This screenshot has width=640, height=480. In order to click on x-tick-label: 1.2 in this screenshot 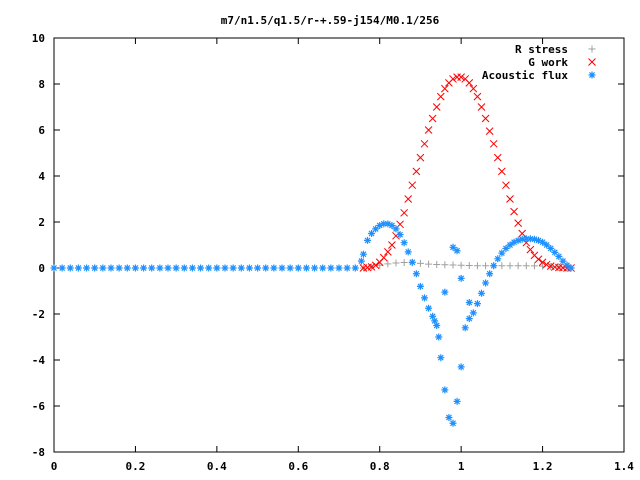, I will do `click(543, 466)`.